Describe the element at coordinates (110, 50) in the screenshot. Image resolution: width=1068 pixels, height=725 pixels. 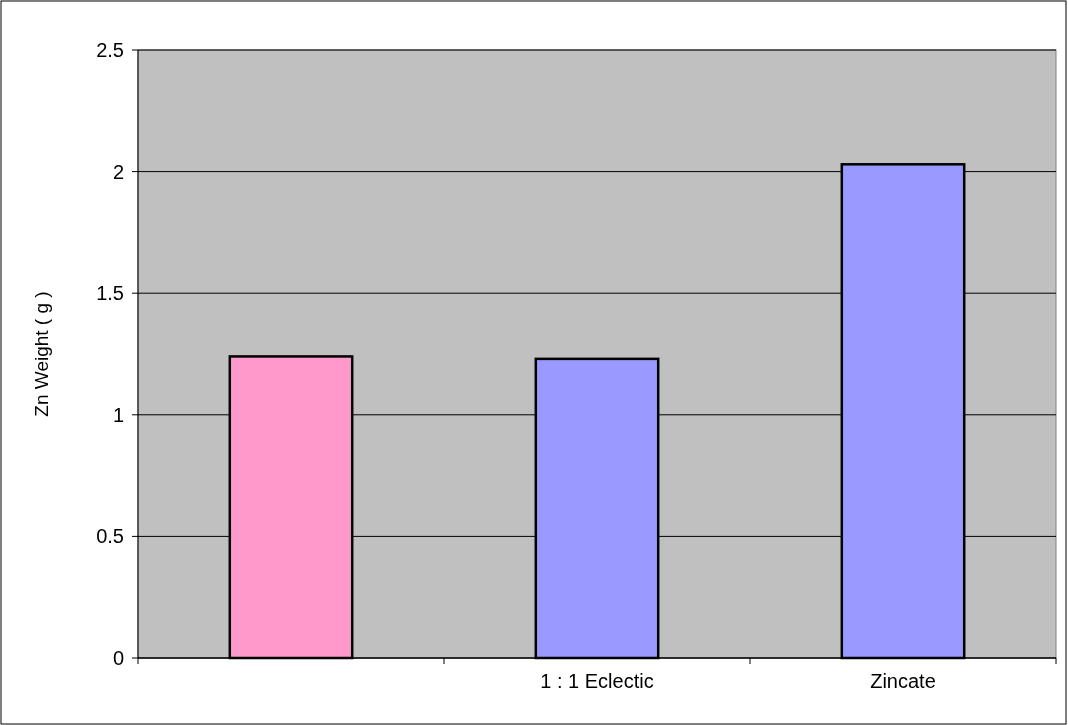
I see `y-tick-label: 2.5` at that location.